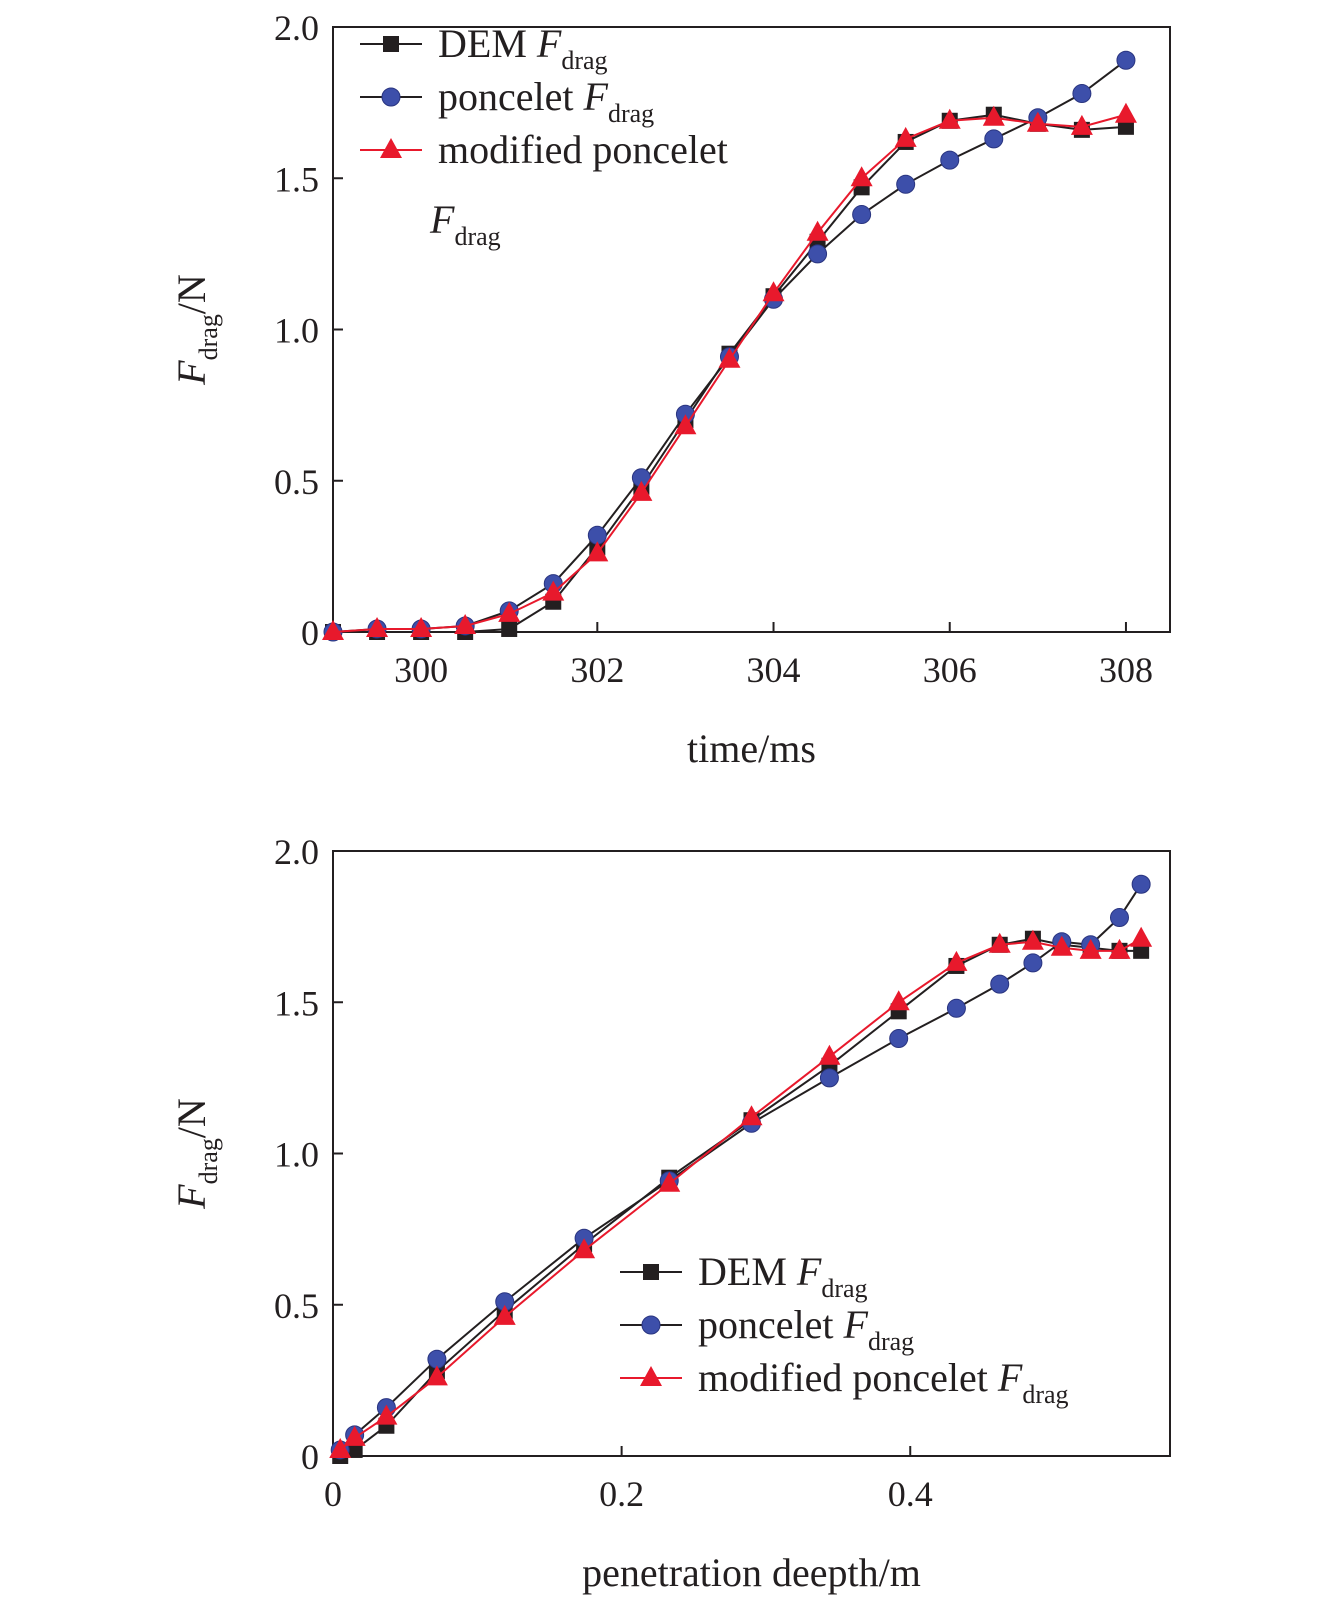 This screenshot has height=1600, width=1341. I want to click on legend-label: modified poncelet, so click(583, 149).